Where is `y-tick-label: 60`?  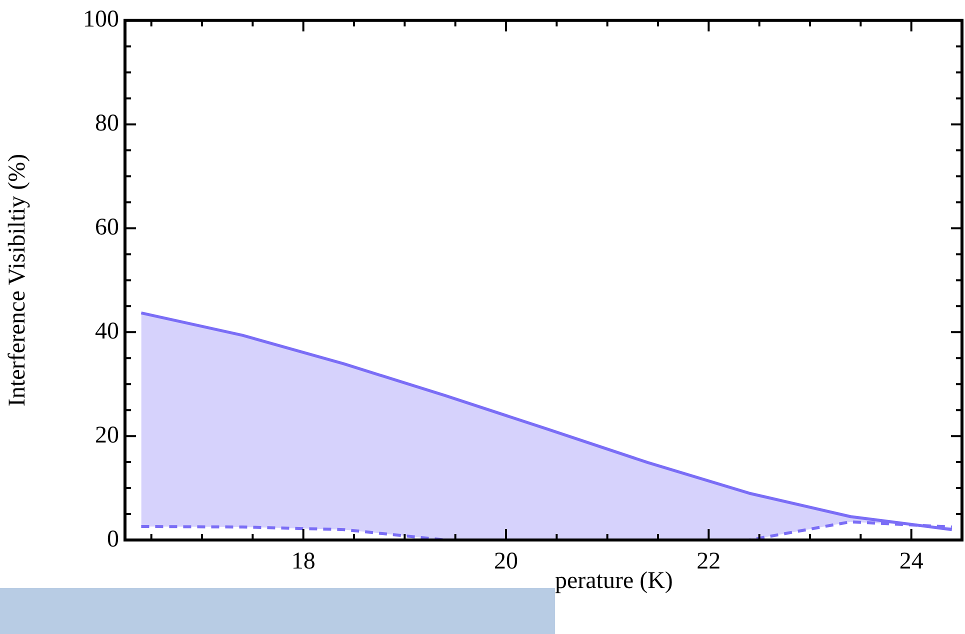 y-tick-label: 60 is located at coordinates (107, 227).